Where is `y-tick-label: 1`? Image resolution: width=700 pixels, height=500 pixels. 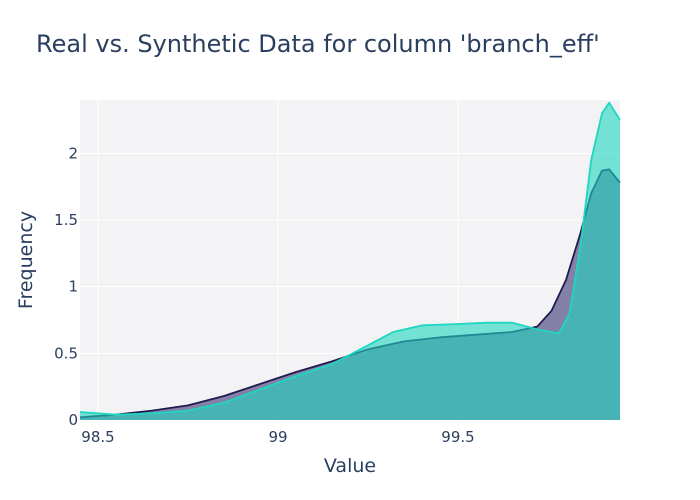
y-tick-label: 1 is located at coordinates (73, 287).